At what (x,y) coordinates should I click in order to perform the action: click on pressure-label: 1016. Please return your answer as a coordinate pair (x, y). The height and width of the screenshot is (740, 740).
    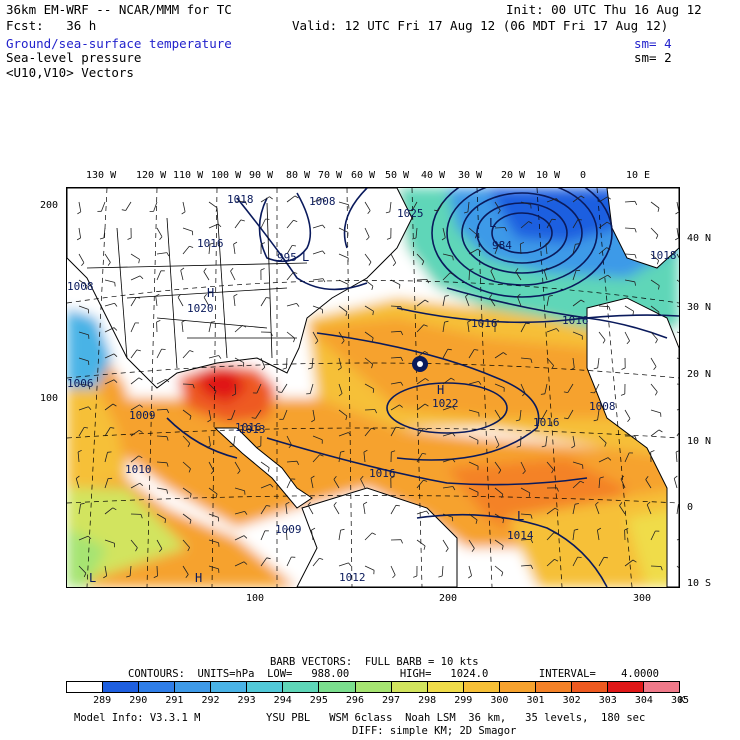
    Looking at the image, I should click on (210, 243).